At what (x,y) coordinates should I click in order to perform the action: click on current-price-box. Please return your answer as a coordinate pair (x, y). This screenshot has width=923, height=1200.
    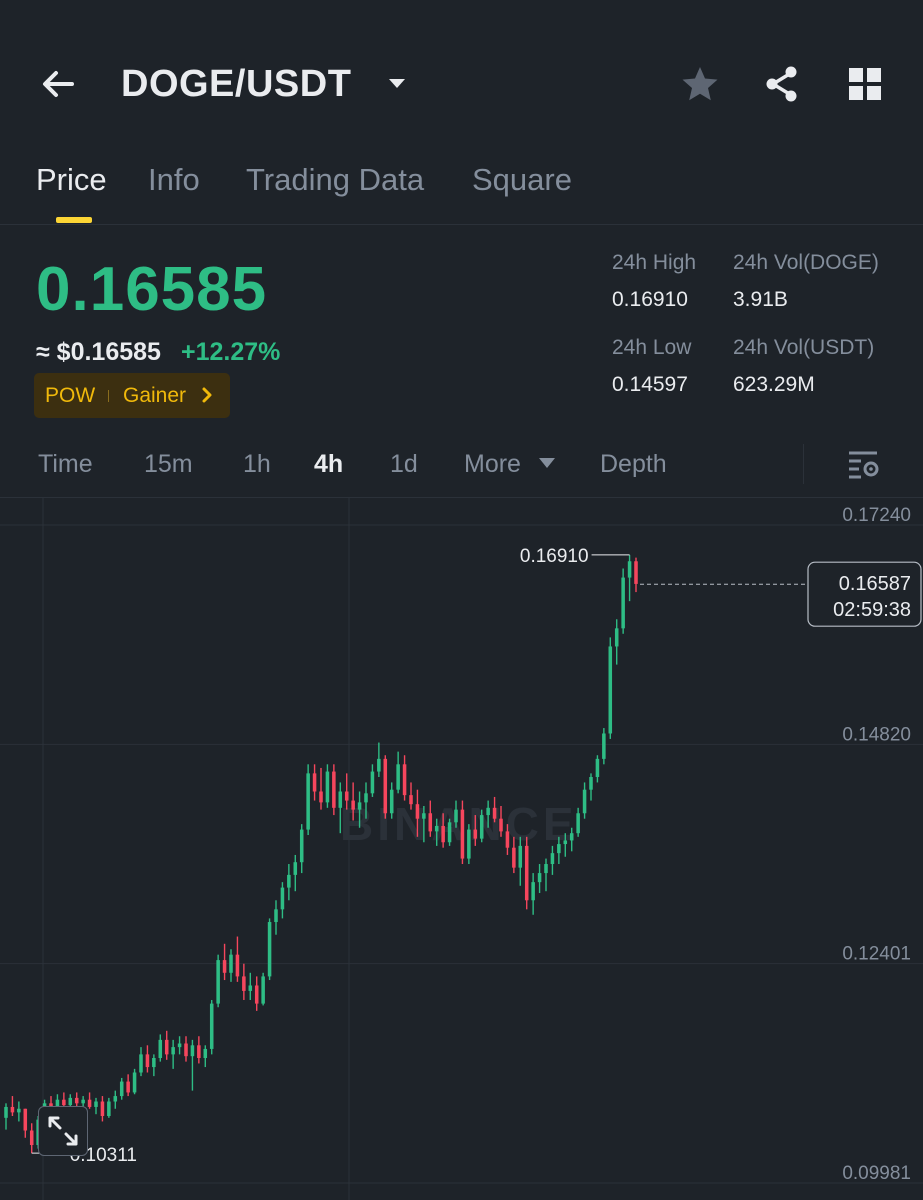
    Looking at the image, I should click on (864, 594).